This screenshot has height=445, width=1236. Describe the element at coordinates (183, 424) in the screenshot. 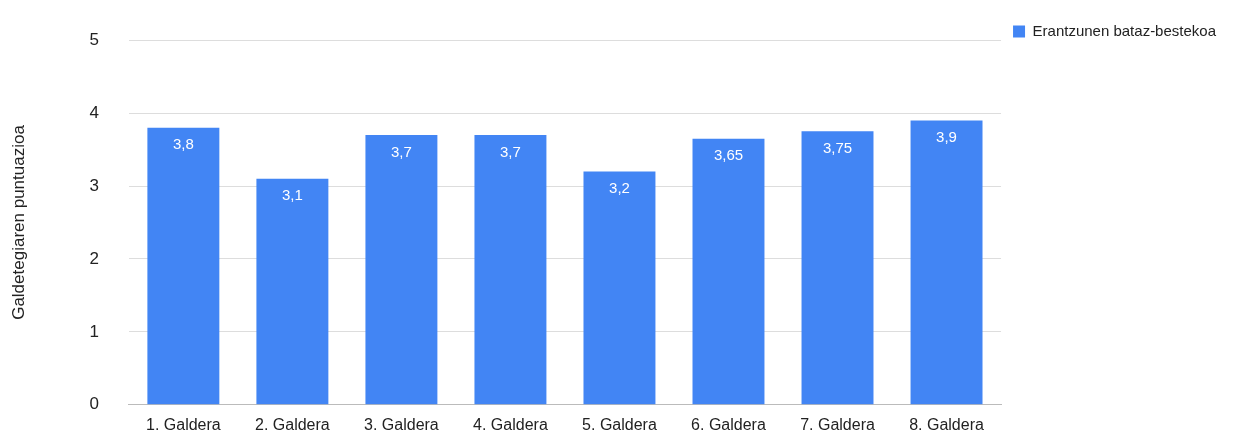

I see `x-tick-label: 1. Galdera` at that location.